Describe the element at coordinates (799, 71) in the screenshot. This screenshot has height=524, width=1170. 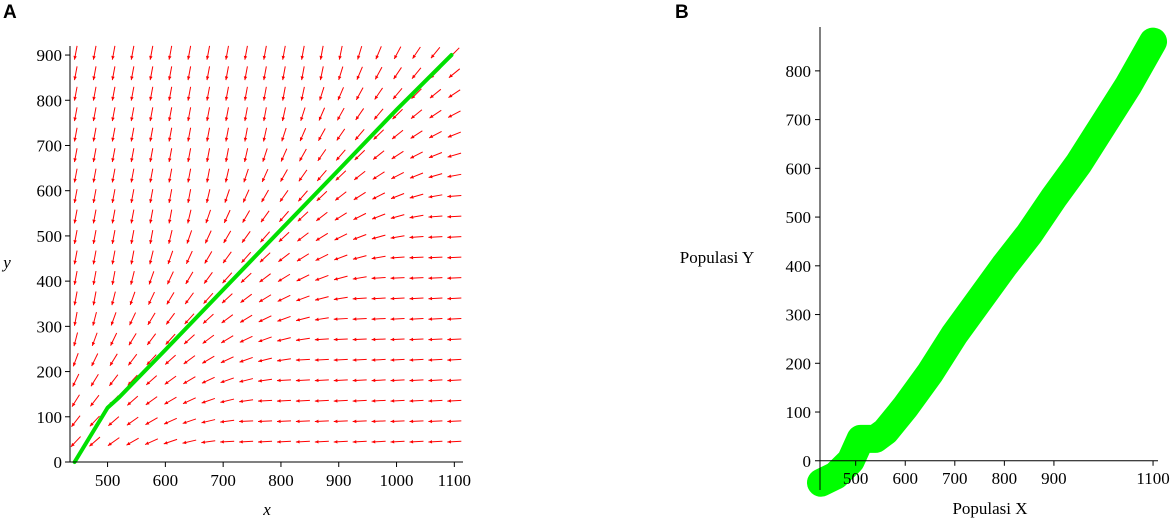
I see `y-tick-label-b: 800` at that location.